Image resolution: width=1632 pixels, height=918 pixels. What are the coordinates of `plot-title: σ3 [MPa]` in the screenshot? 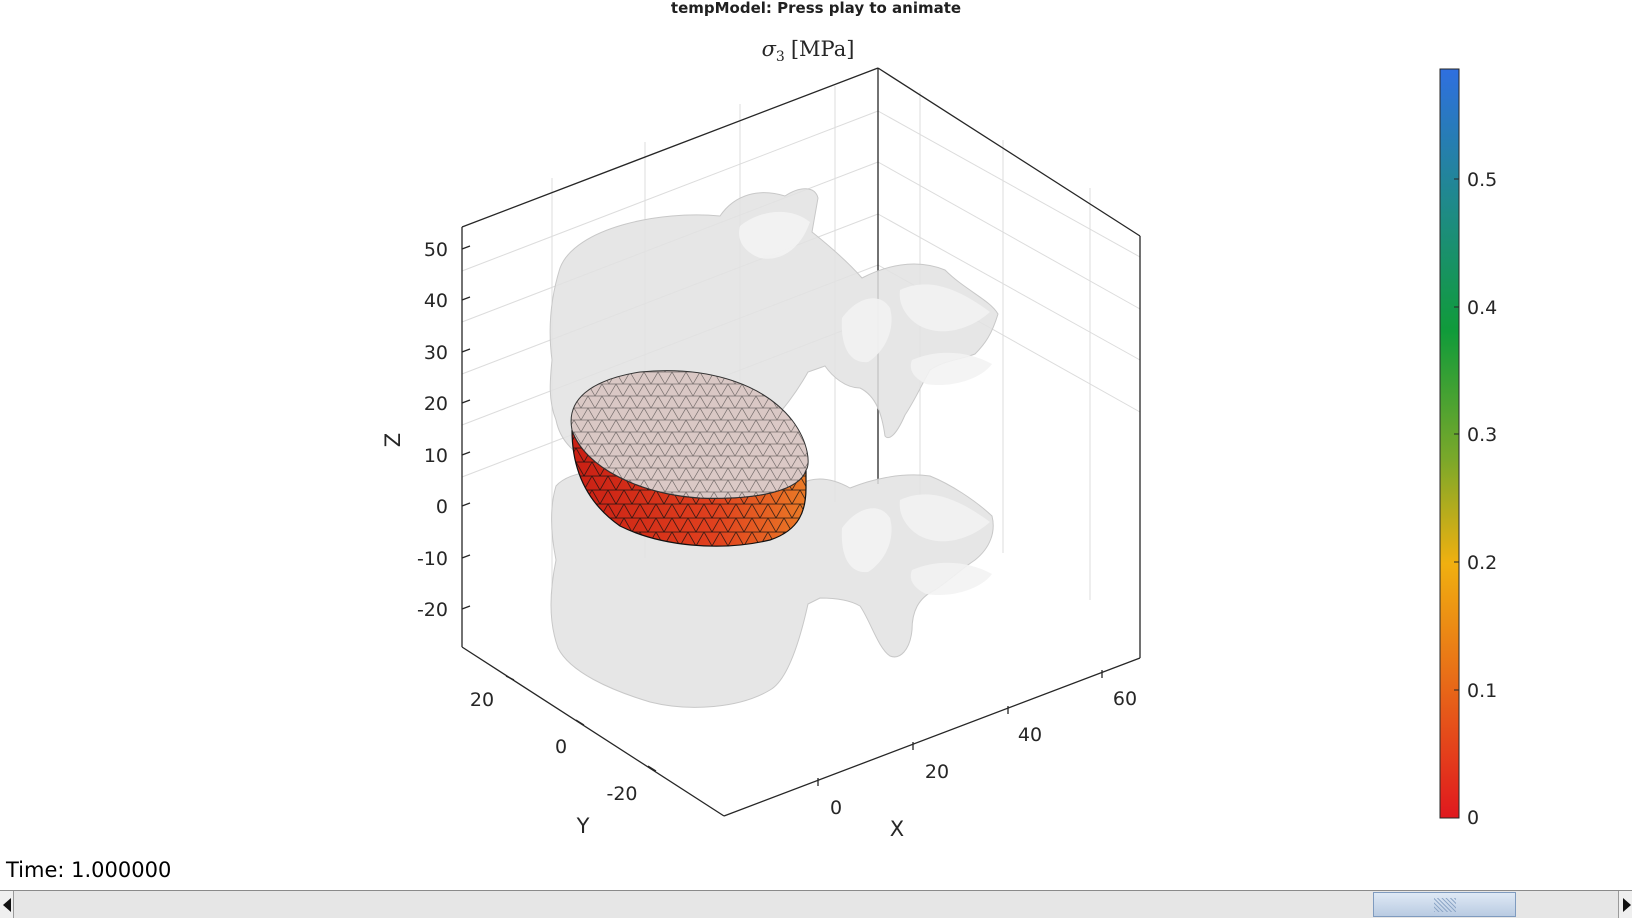 It's located at (808, 51).